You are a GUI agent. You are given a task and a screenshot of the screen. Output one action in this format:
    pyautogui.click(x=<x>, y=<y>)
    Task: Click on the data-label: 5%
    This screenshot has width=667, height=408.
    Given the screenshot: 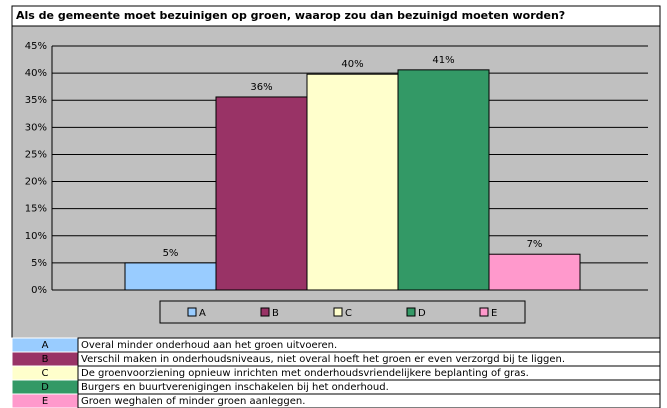 What is the action you would take?
    pyautogui.click(x=171, y=253)
    